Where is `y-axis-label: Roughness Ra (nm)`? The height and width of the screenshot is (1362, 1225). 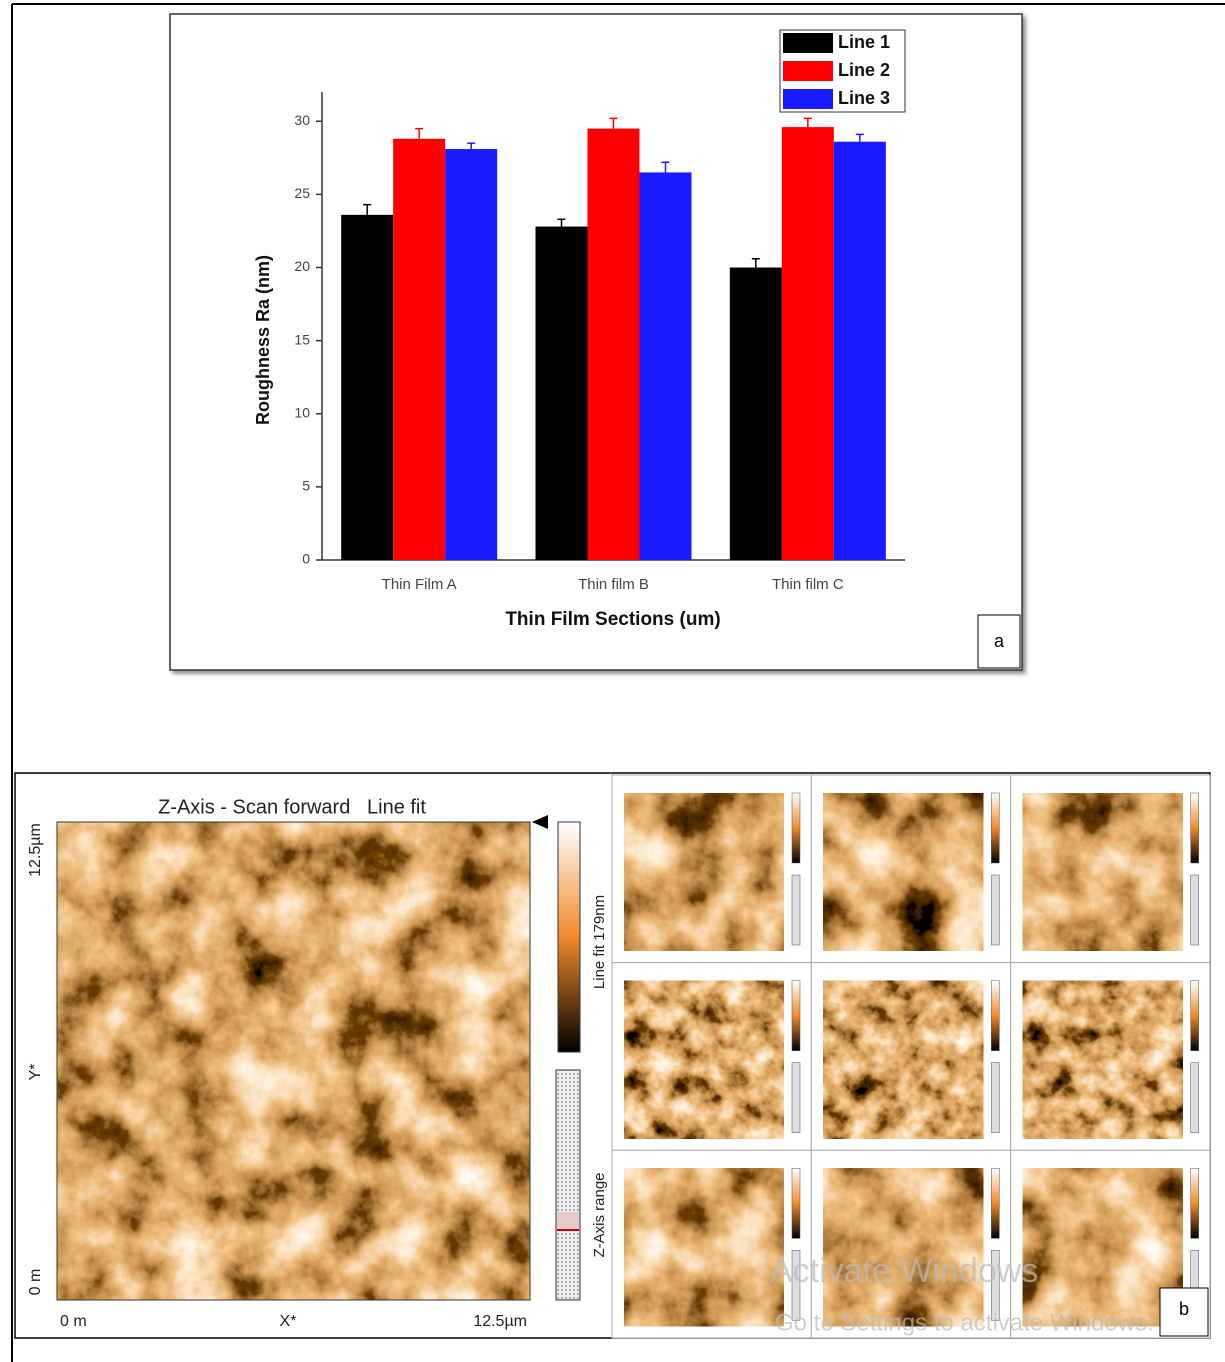 y-axis-label: Roughness Ra (nm) is located at coordinates (263, 340).